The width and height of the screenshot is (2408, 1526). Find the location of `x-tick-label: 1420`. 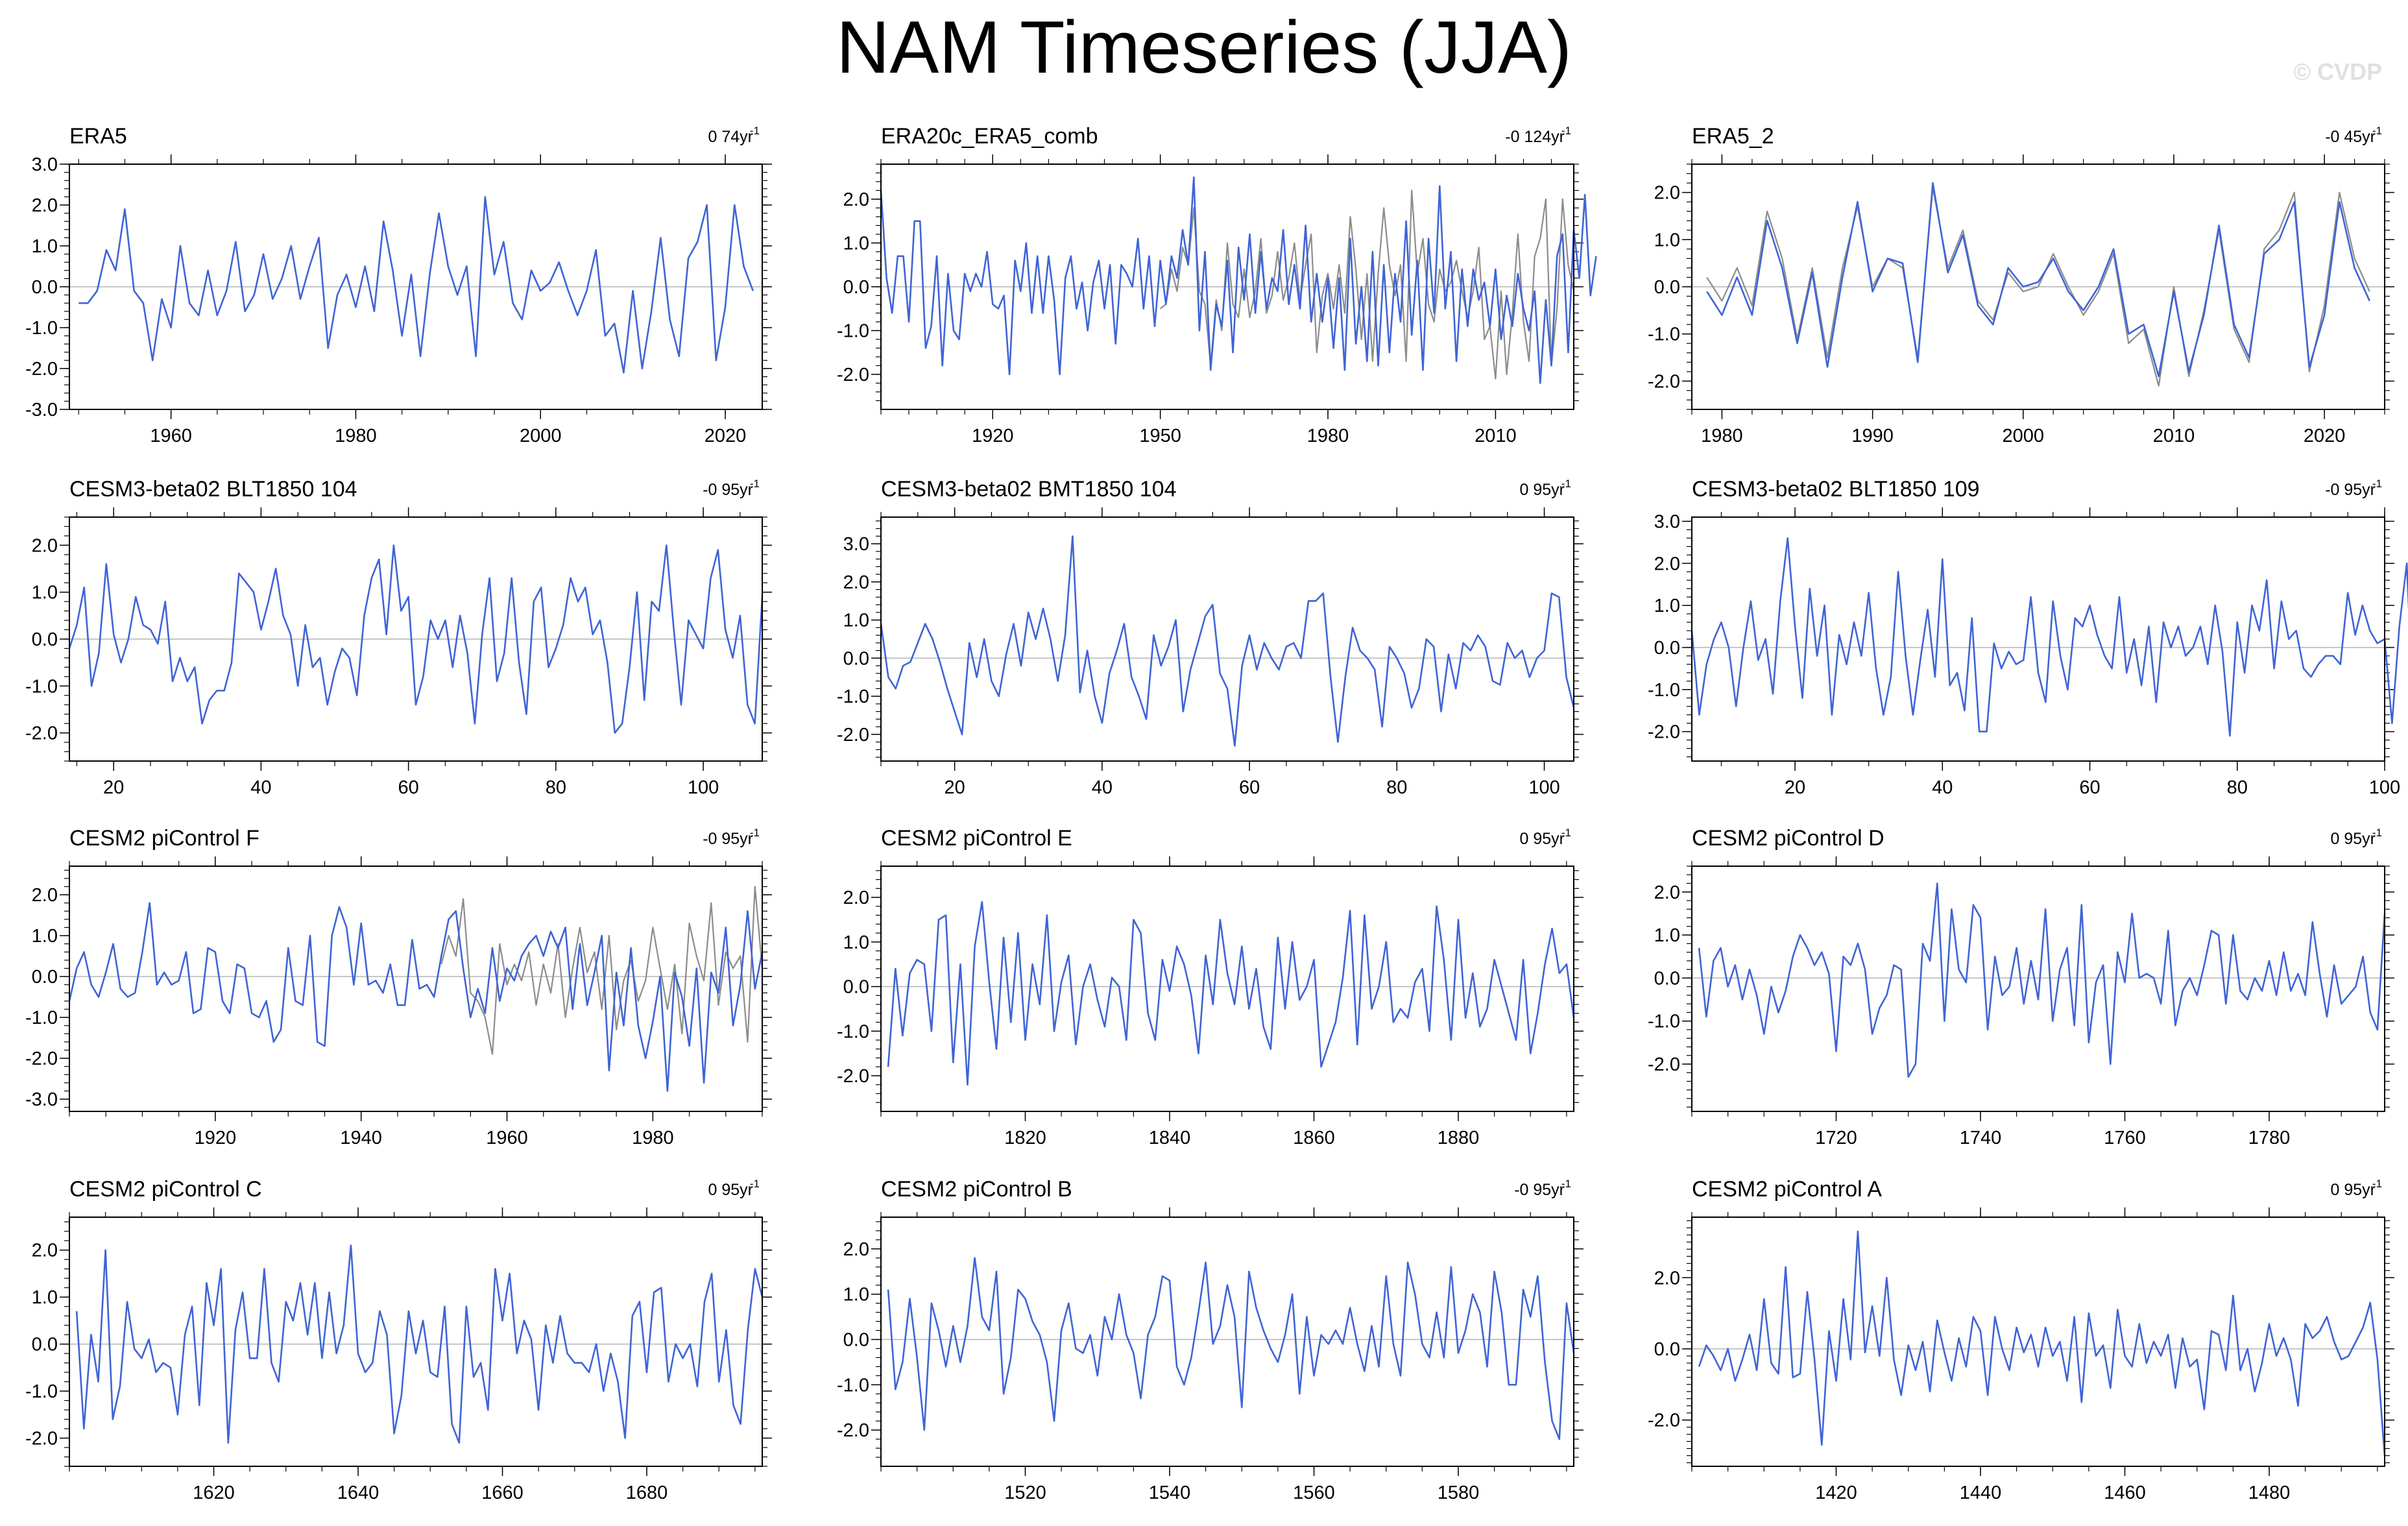

x-tick-label: 1420 is located at coordinates (1836, 1493).